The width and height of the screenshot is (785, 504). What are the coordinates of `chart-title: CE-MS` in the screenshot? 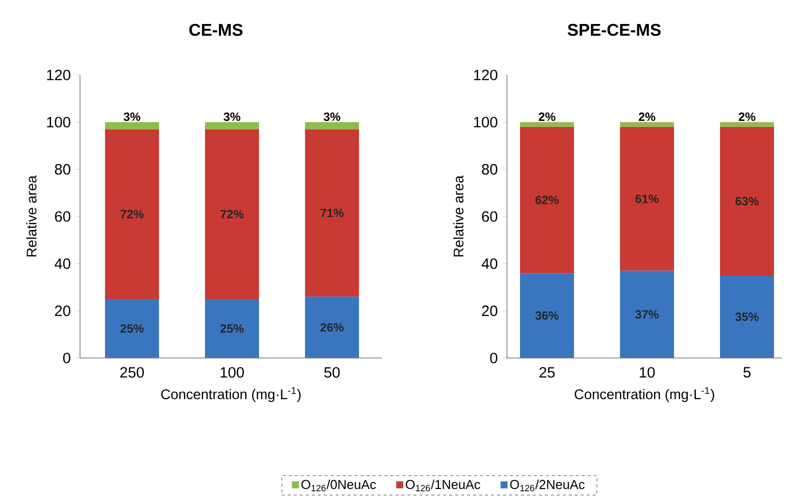 It's located at (216, 30).